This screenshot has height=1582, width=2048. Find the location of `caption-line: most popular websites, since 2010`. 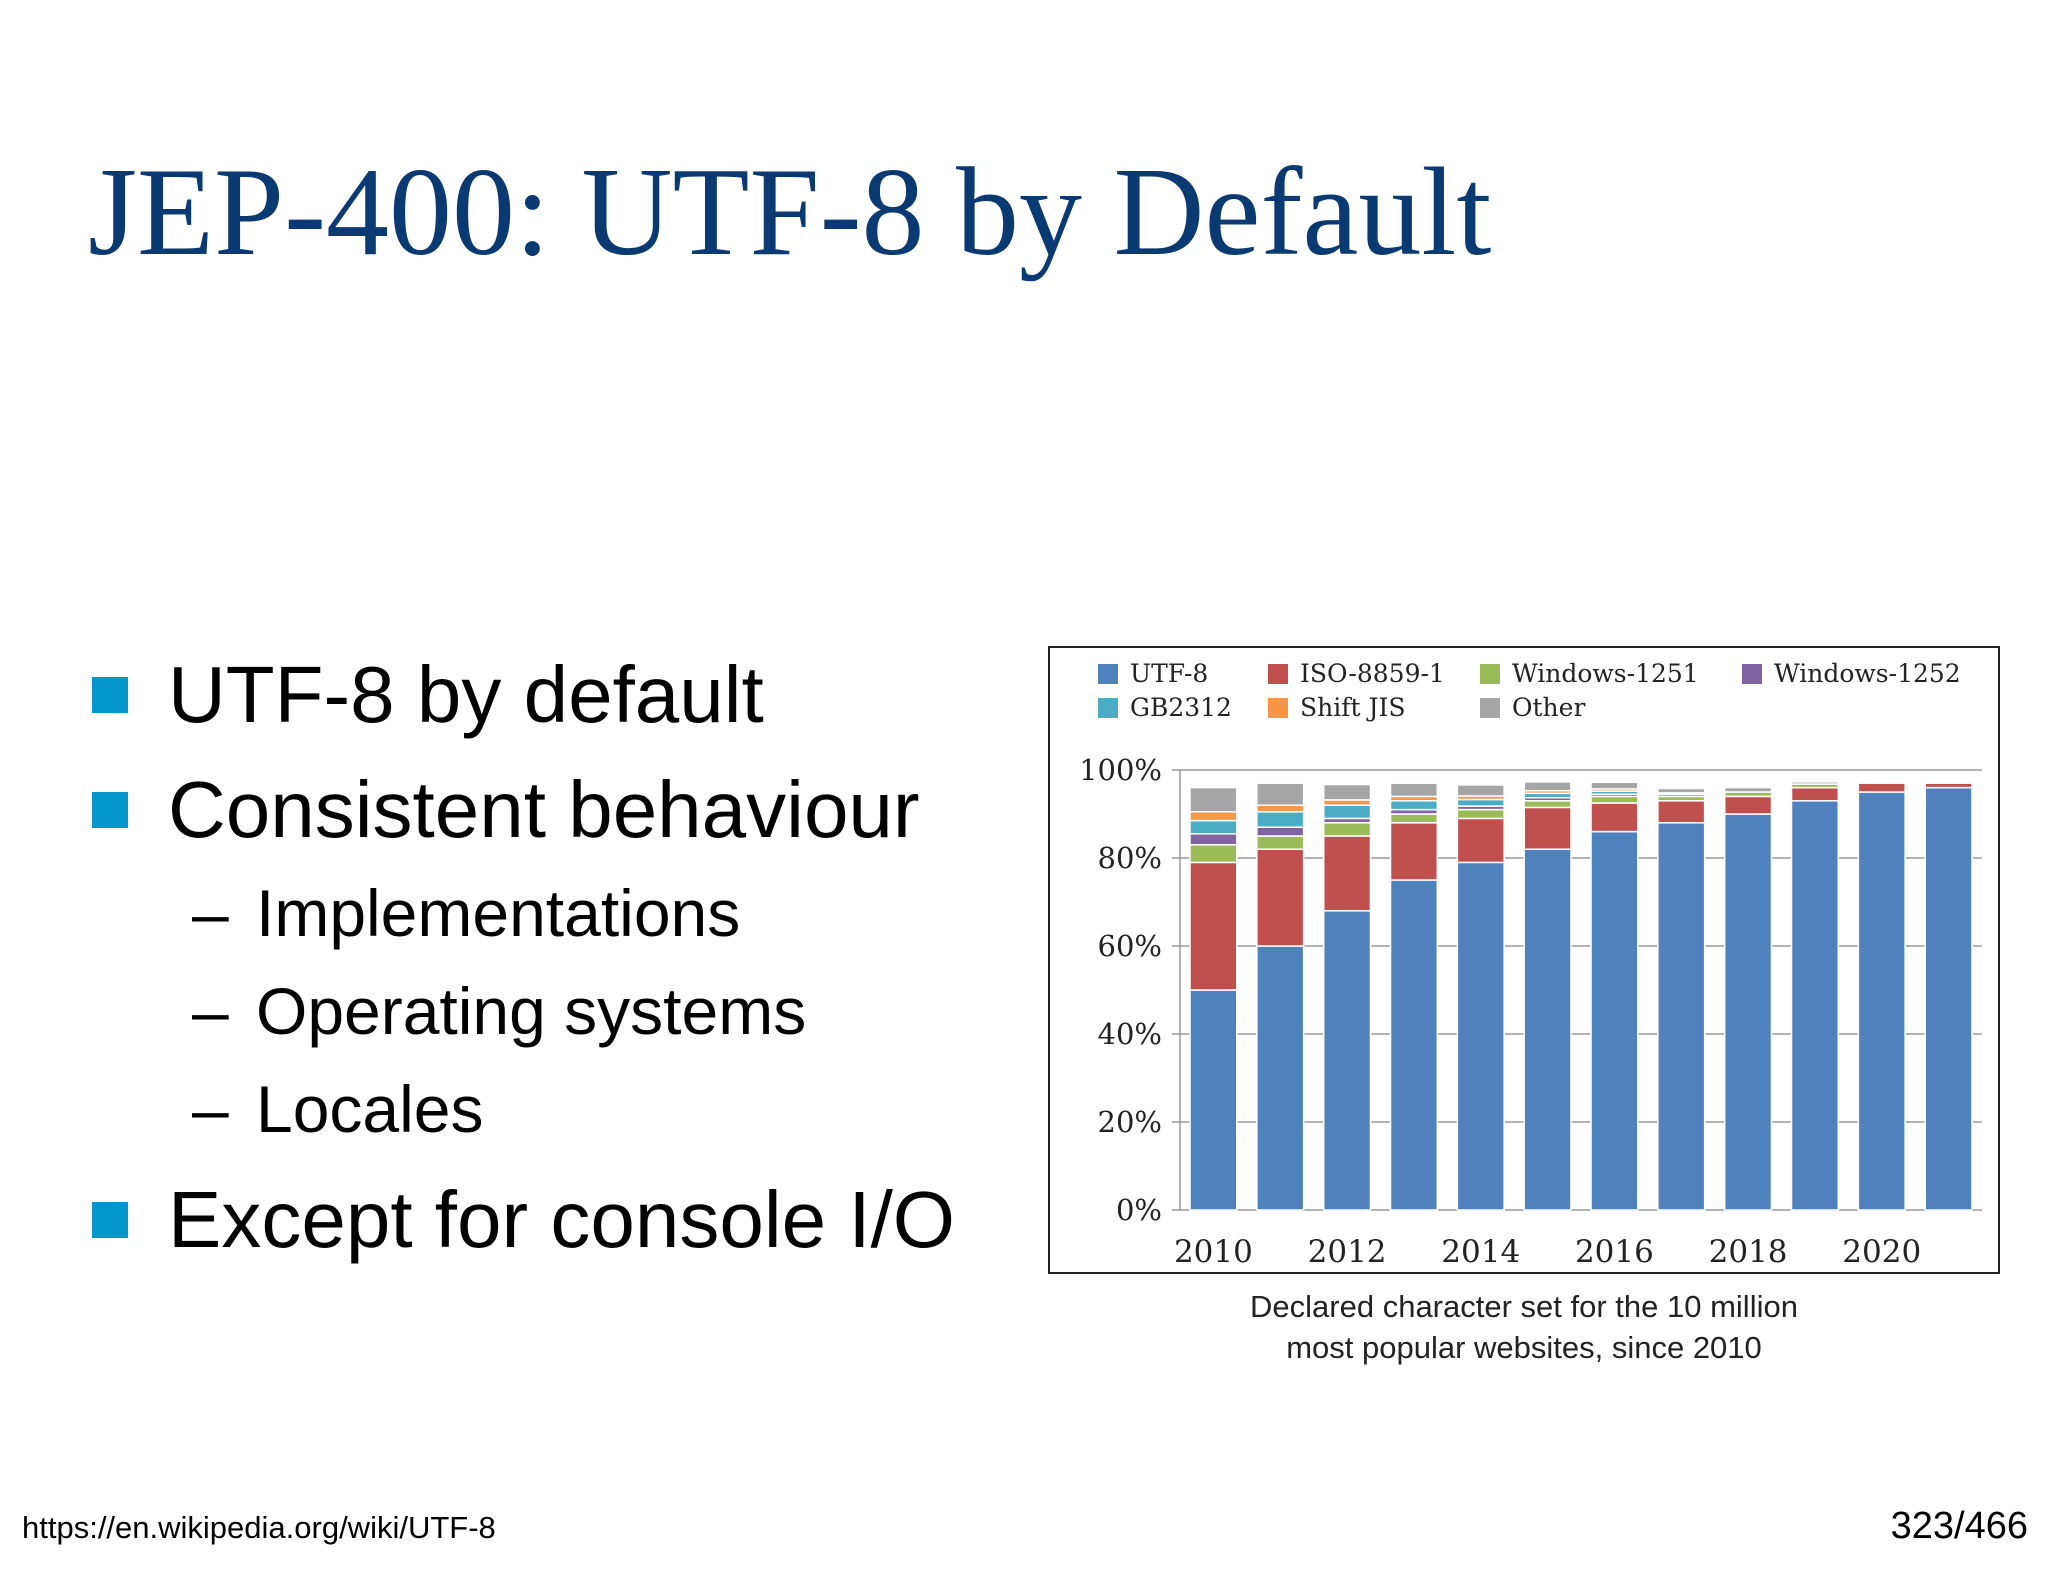

caption-line: most popular websites, since 2010 is located at coordinates (1524, 1348).